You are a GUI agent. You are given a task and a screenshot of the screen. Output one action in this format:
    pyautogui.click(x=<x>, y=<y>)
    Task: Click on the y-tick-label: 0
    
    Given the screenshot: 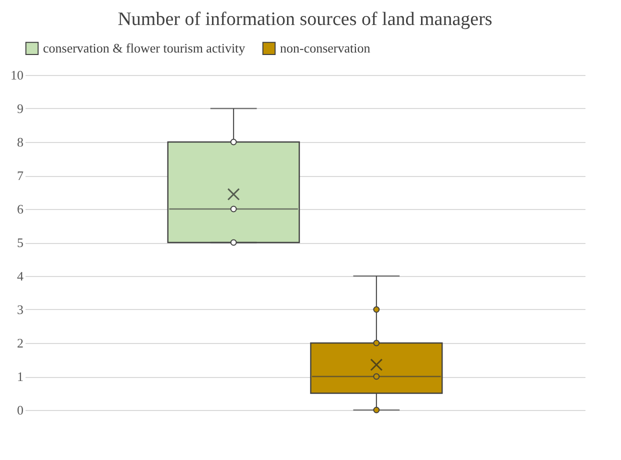 What is the action you would take?
    pyautogui.click(x=20, y=410)
    